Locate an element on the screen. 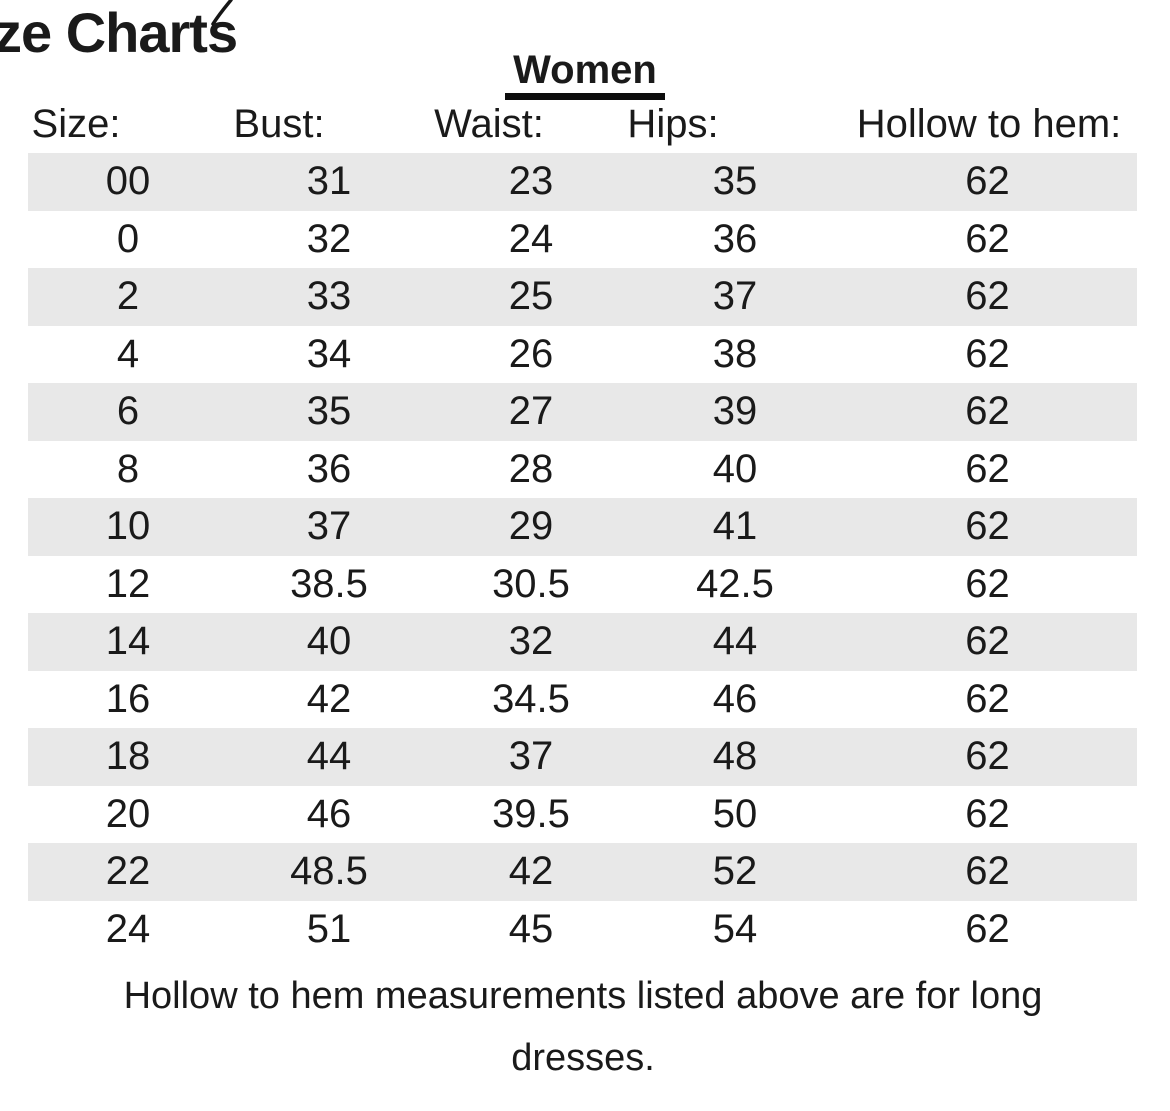  table-row-size-22: 22 48.5 42 52 62 is located at coordinates (582, 872).